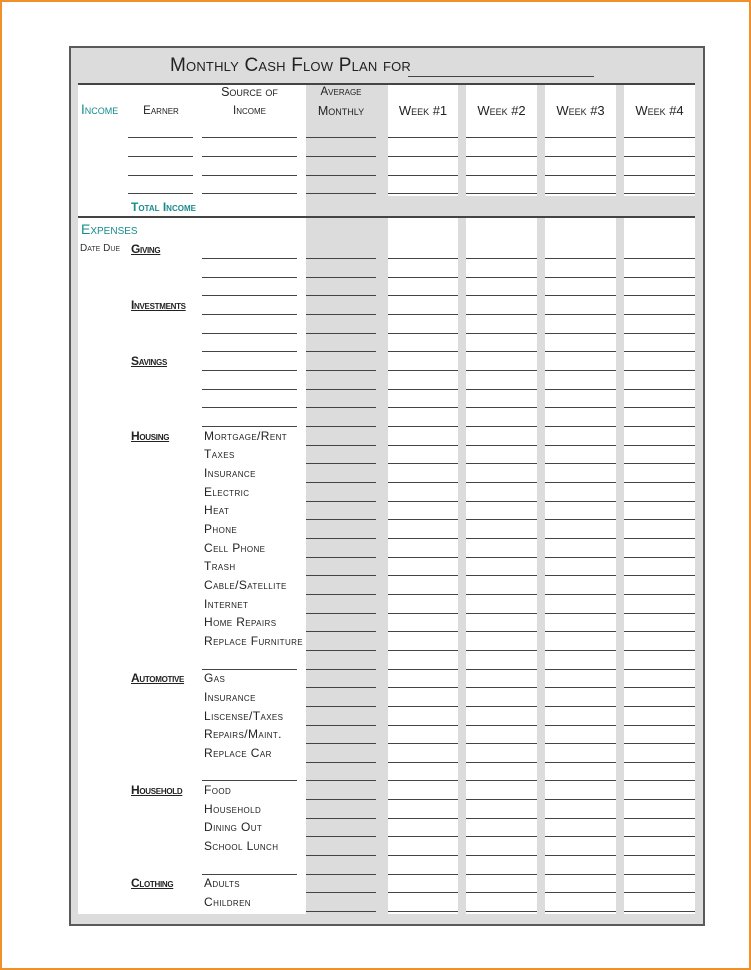  Describe the element at coordinates (501, 76) in the screenshot. I see `name-blank-line` at that location.